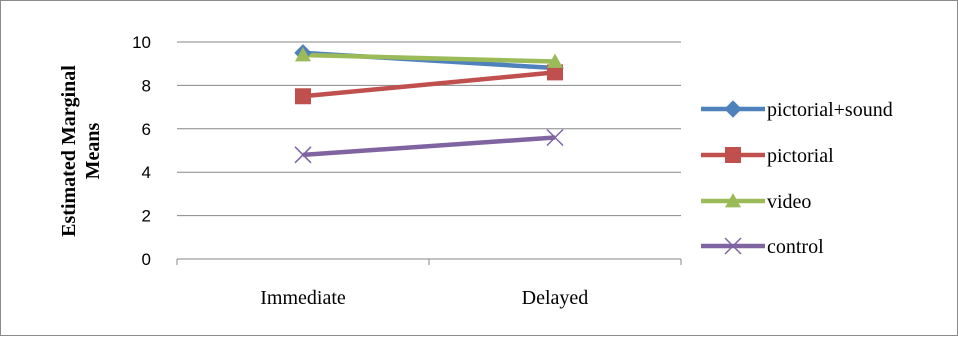 The width and height of the screenshot is (958, 337). I want to click on y-axis-title: Estimated Marginal Means, so click(81, 151).